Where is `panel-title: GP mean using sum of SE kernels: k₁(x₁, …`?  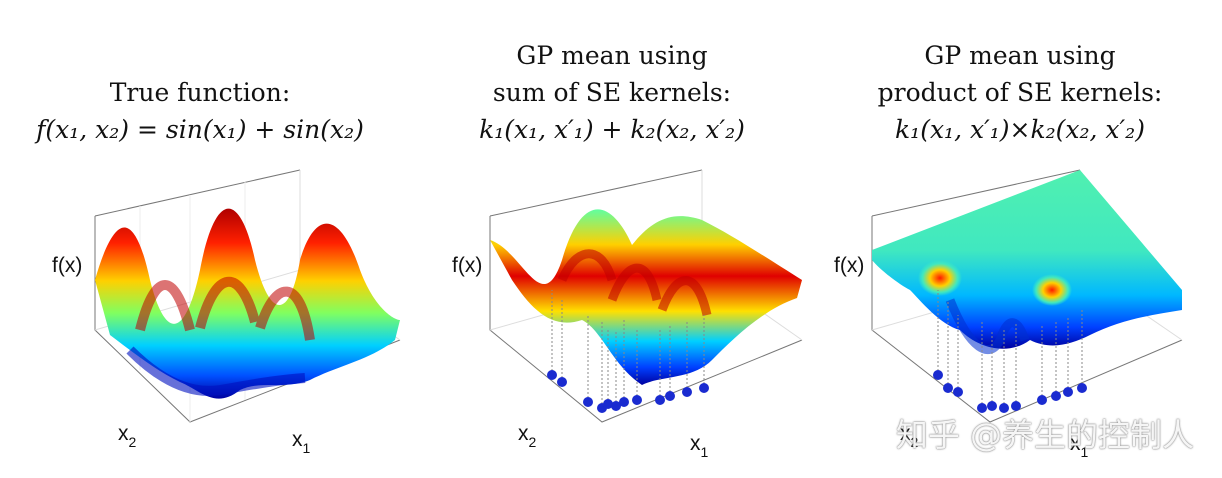 panel-title: GP mean using sum of SE kernels: k₁(x₁, … is located at coordinates (612, 92).